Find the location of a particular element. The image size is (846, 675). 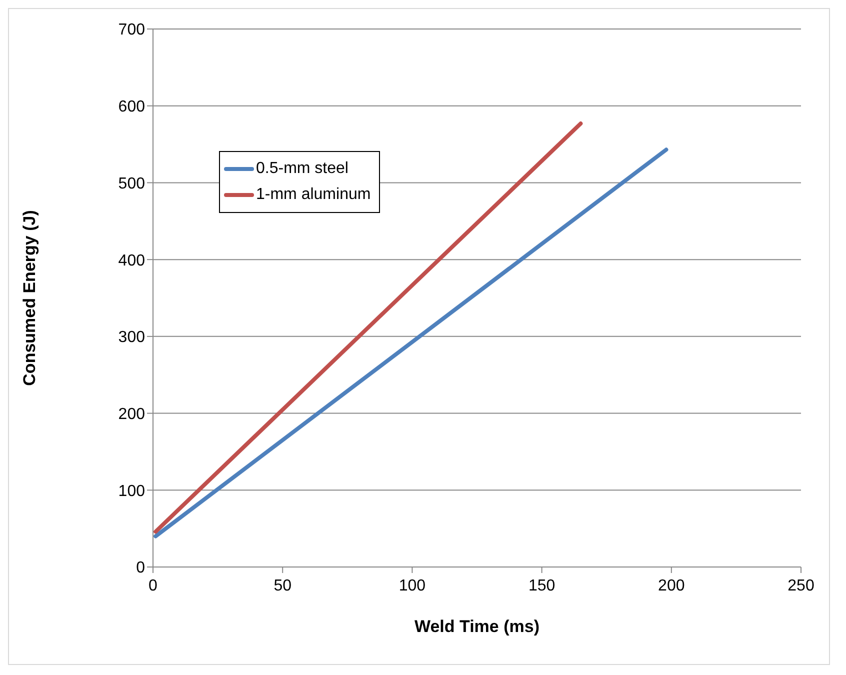

x-tick-label: 100 is located at coordinates (412, 585).